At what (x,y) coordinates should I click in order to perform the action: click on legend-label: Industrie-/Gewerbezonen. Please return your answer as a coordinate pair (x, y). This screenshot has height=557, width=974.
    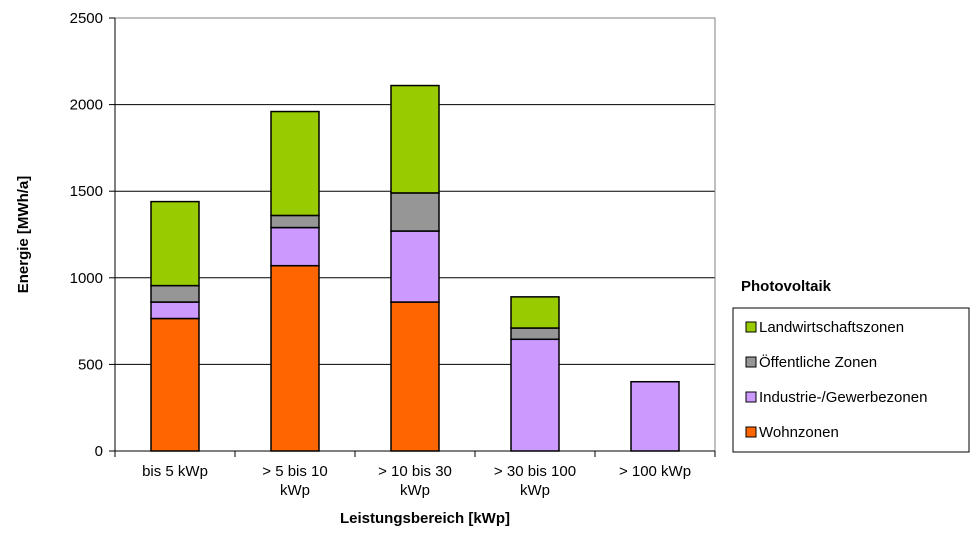
    Looking at the image, I should click on (843, 397).